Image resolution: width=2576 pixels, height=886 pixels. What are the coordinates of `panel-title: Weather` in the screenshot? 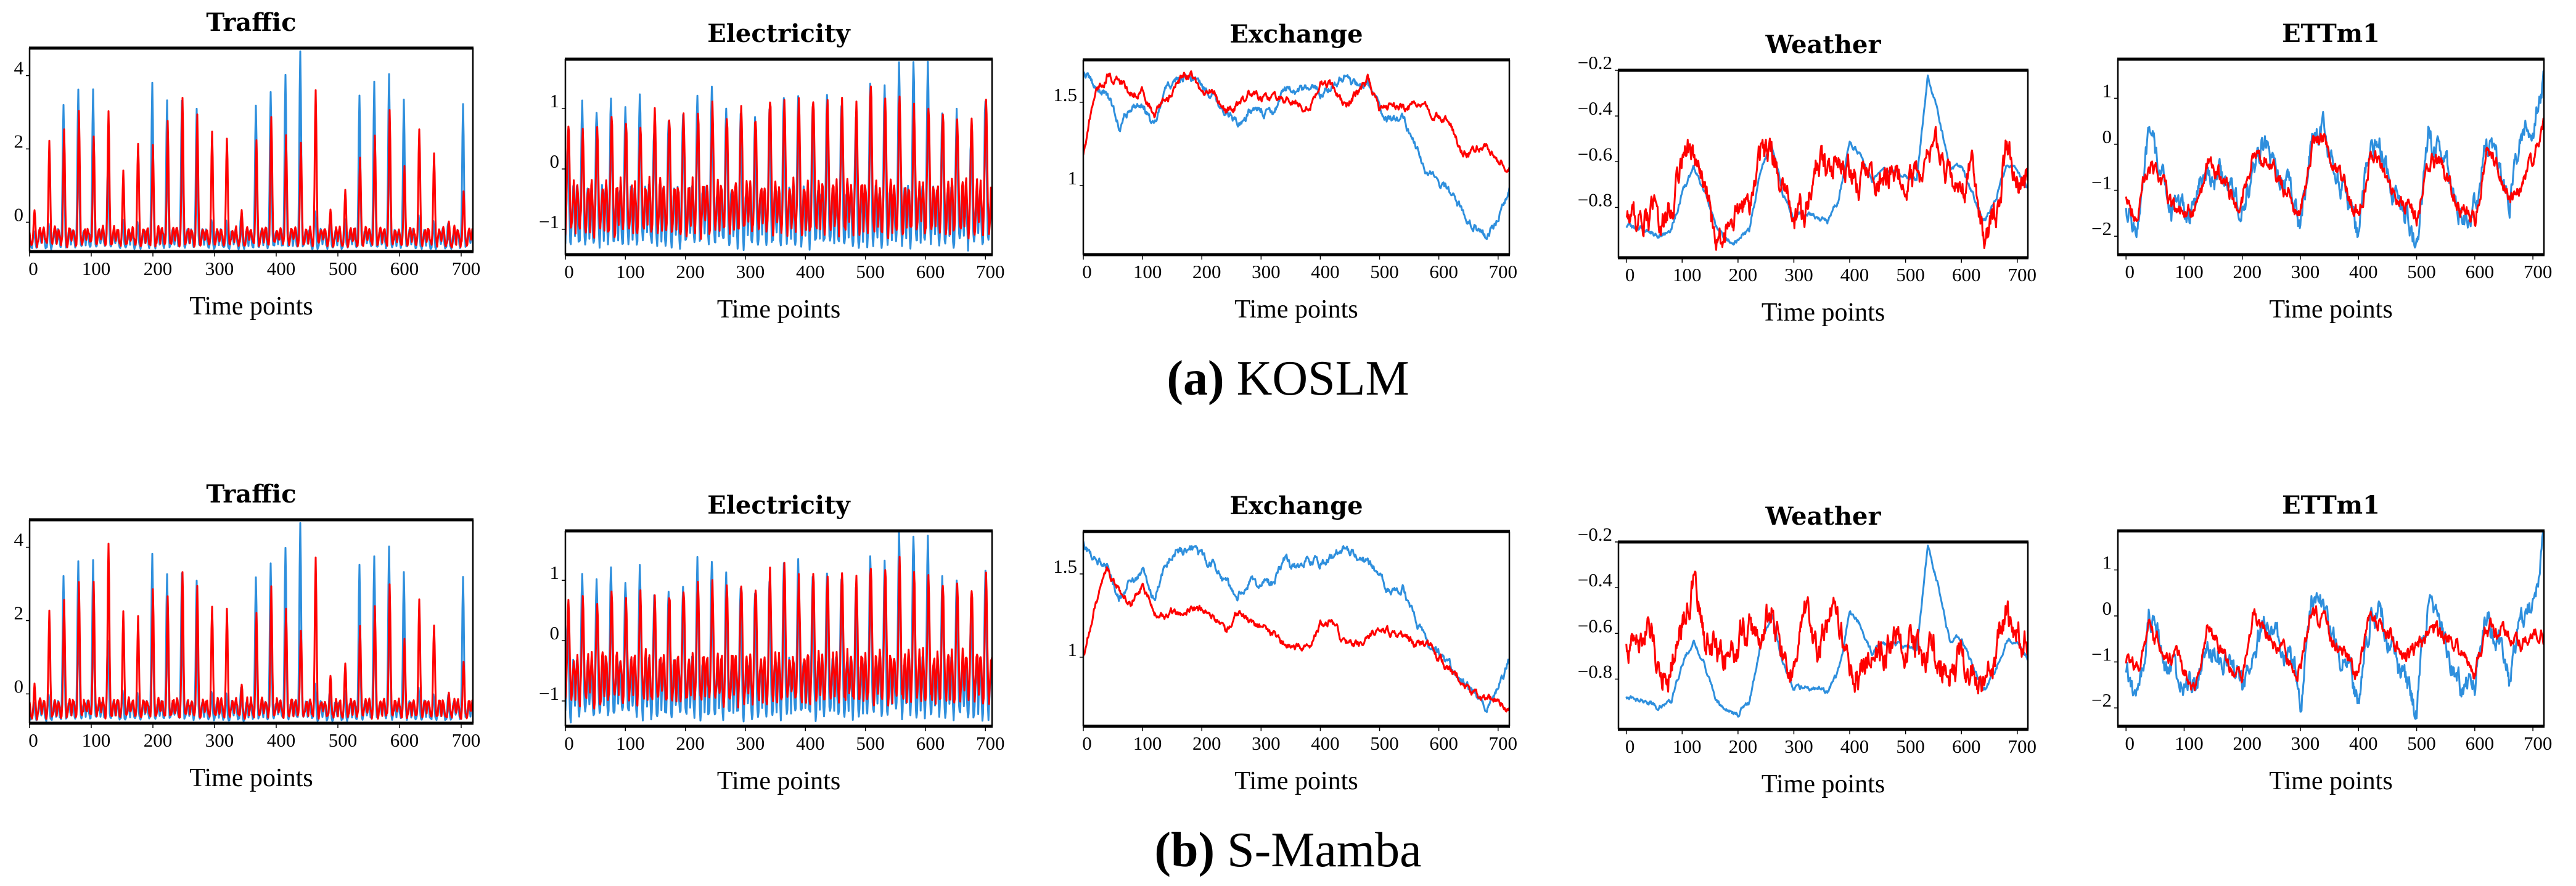 It's located at (1823, 516).